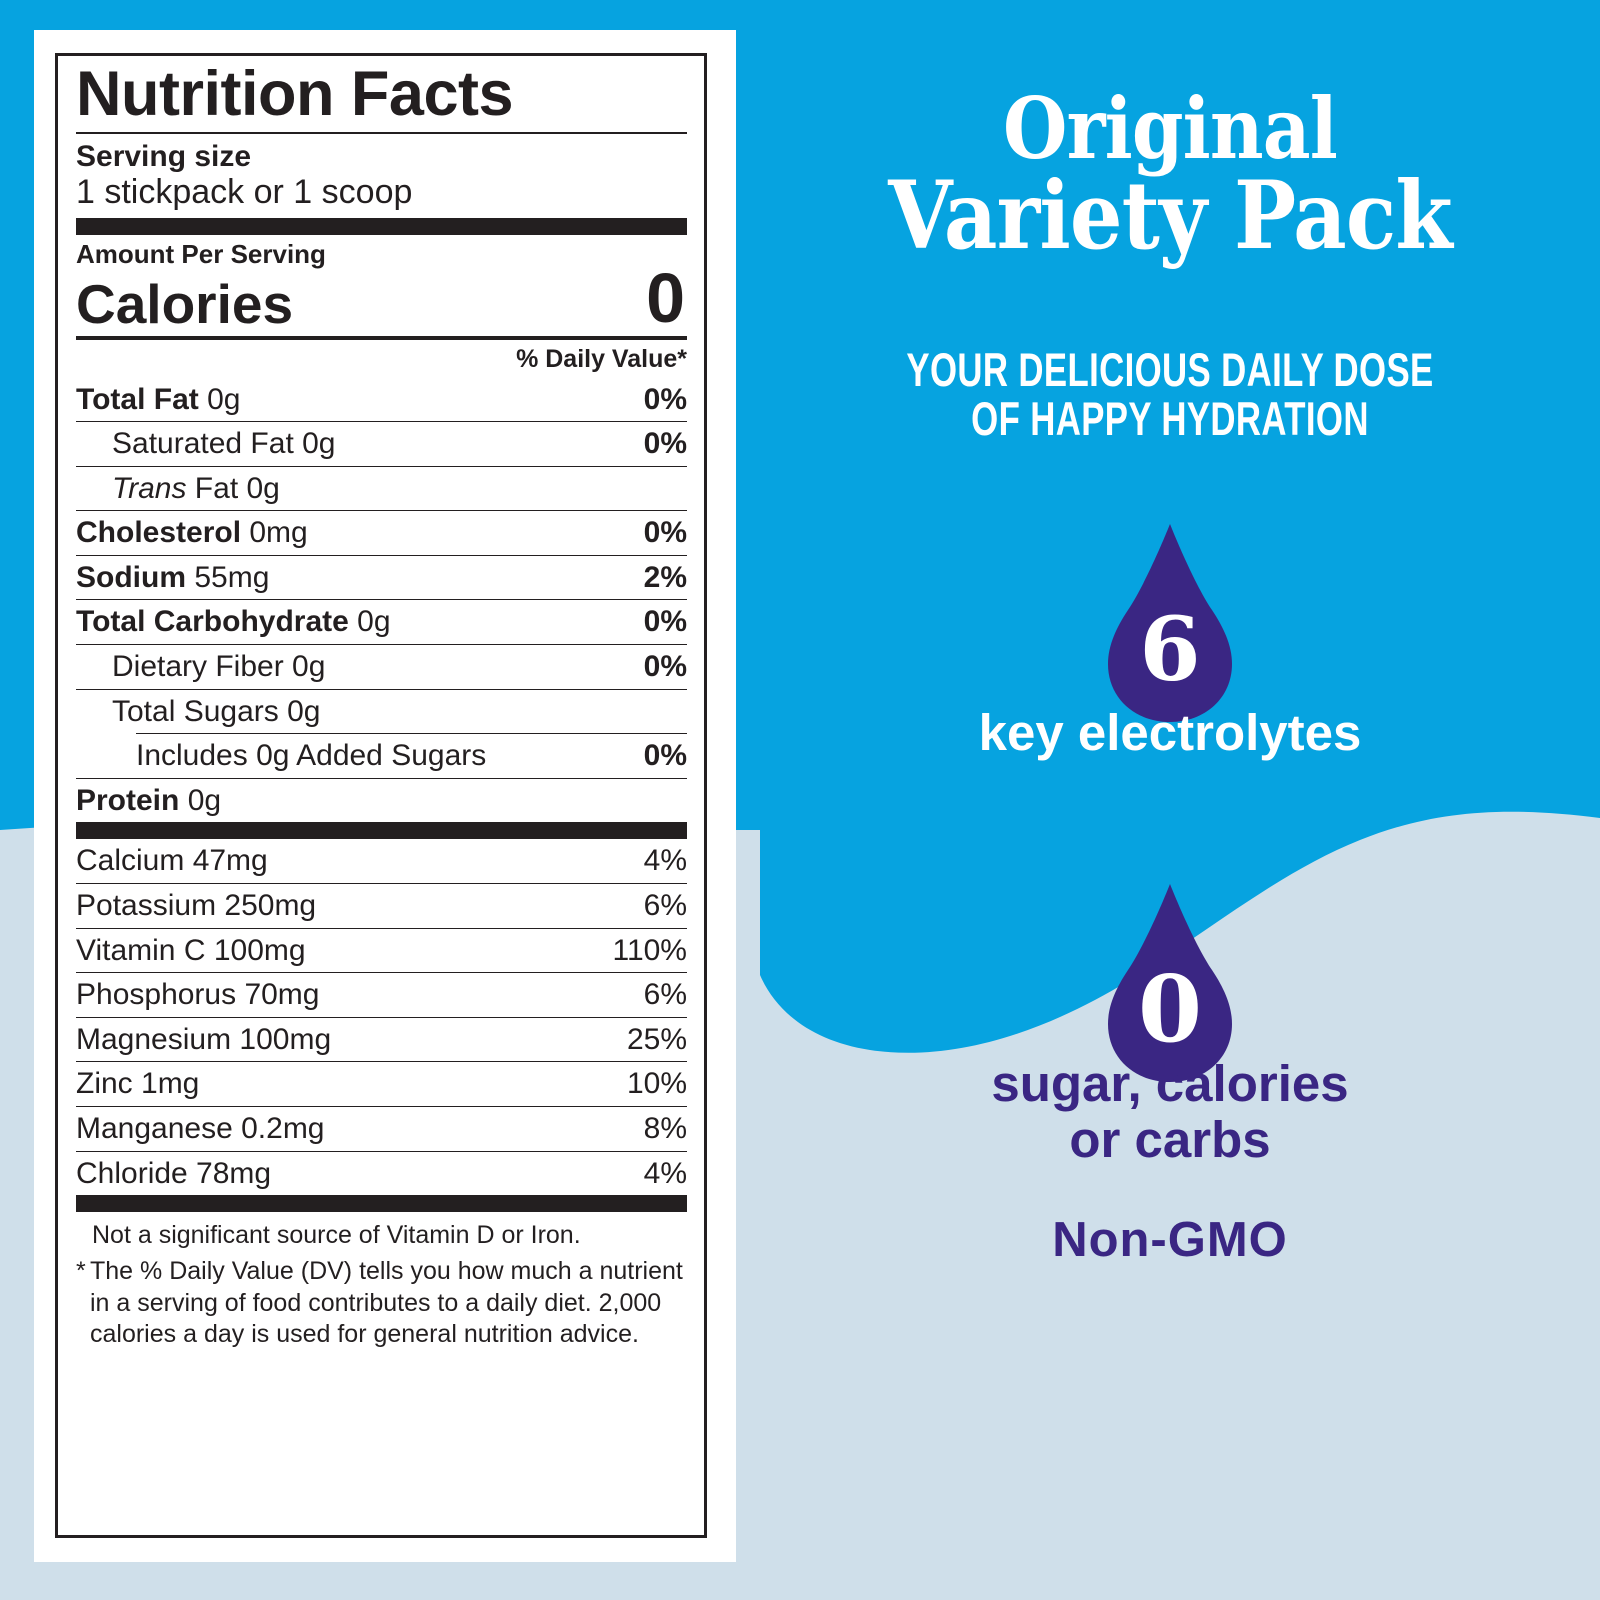  What do you see at coordinates (244, 192) in the screenshot?
I see `serving-size-value: 1 stickpack or 1 scoop` at bounding box center [244, 192].